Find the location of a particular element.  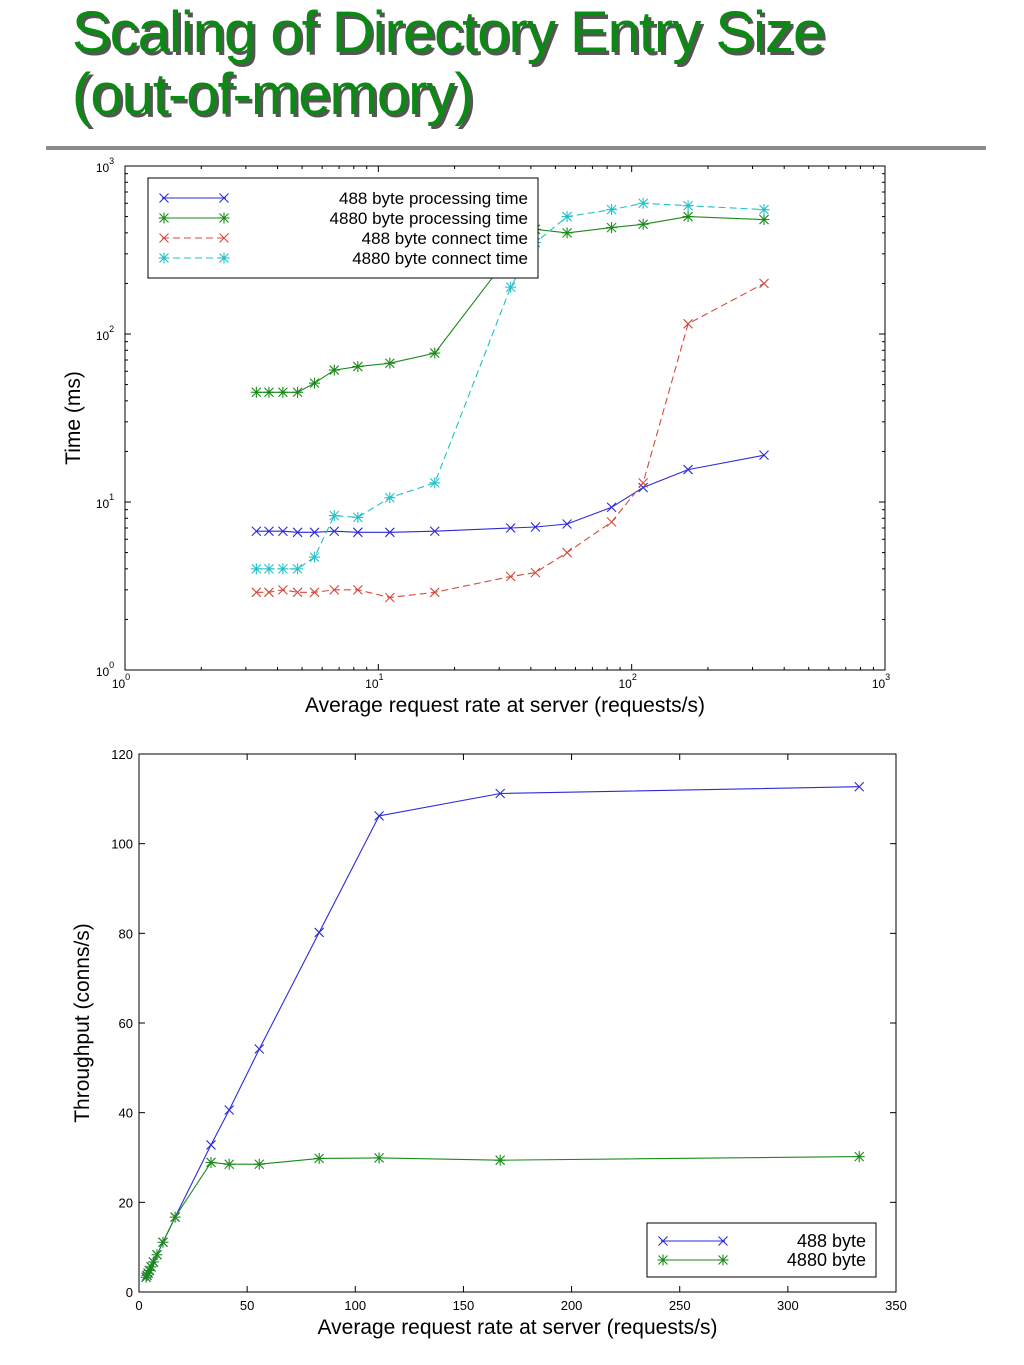

x-tick-exp: 2 is located at coordinates (634, 677).